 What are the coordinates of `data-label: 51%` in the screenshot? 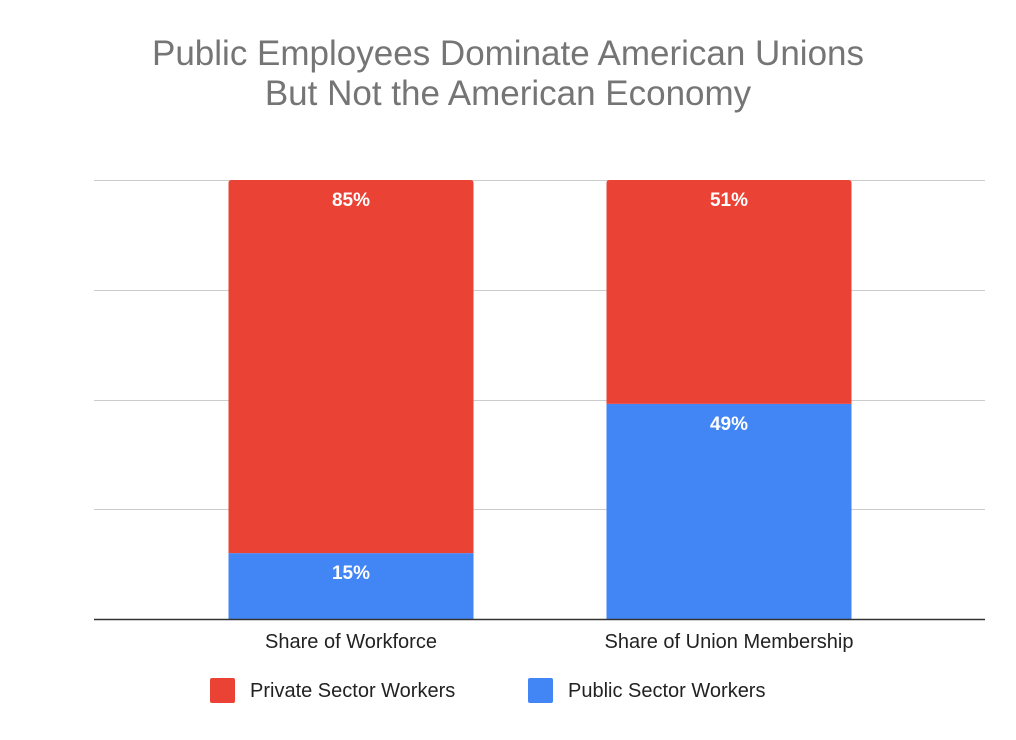 It's located at (729, 200).